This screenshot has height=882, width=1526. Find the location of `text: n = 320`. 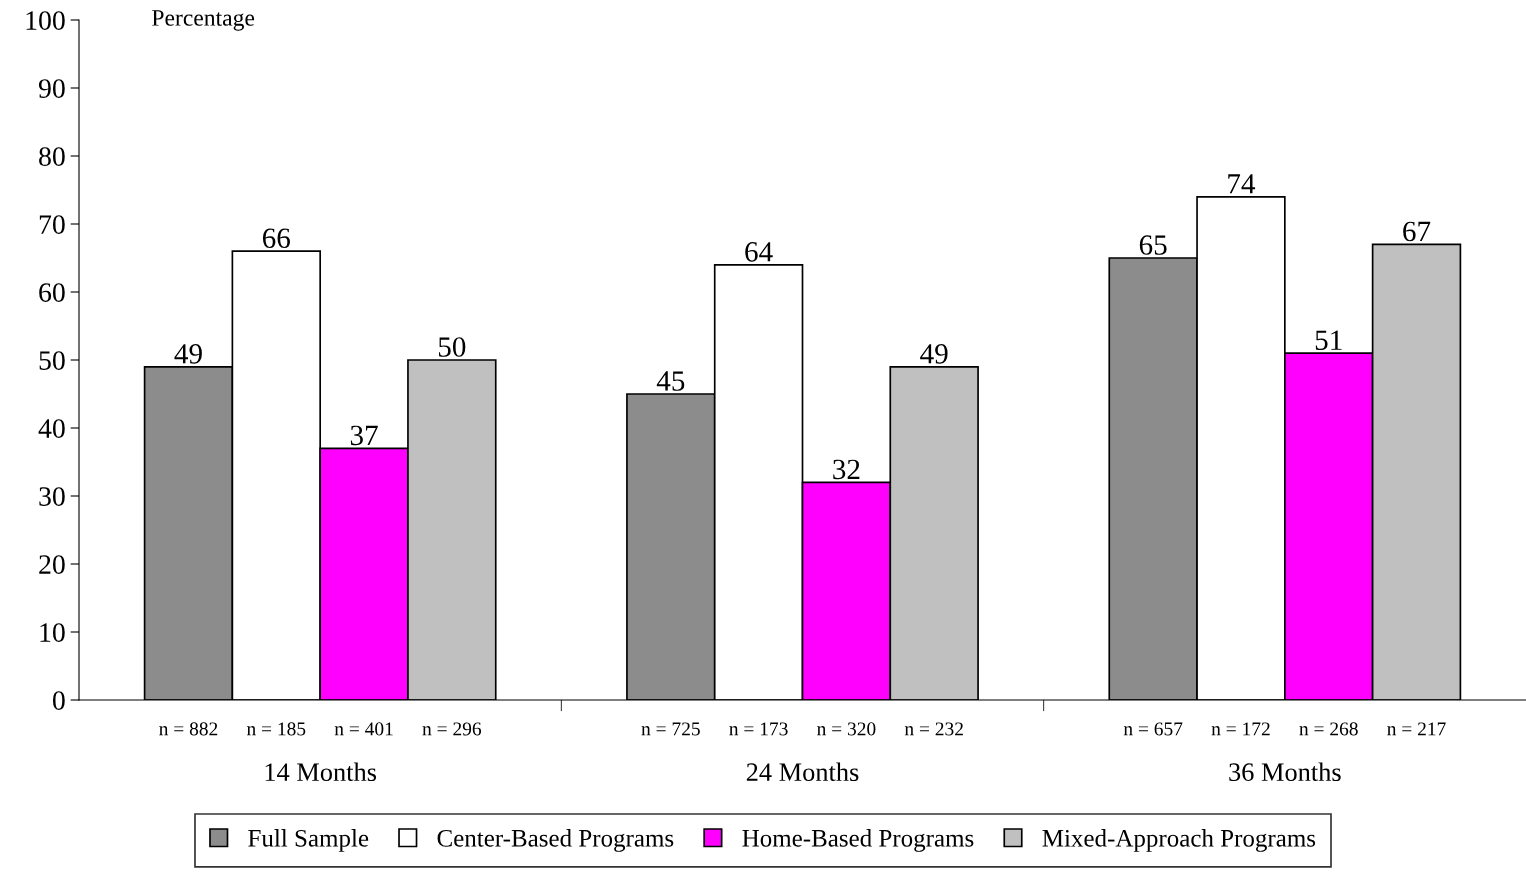

text: n = 320 is located at coordinates (846, 729).